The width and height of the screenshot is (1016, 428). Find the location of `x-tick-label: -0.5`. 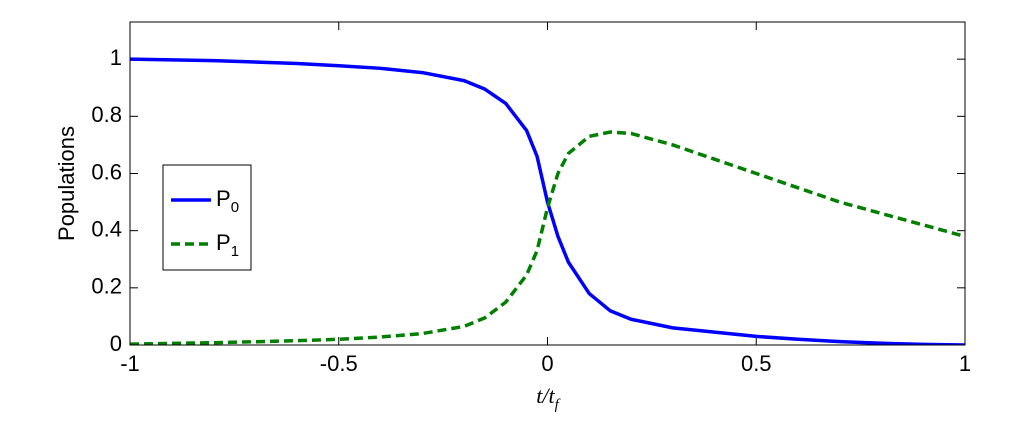

x-tick-label: -0.5 is located at coordinates (339, 363).